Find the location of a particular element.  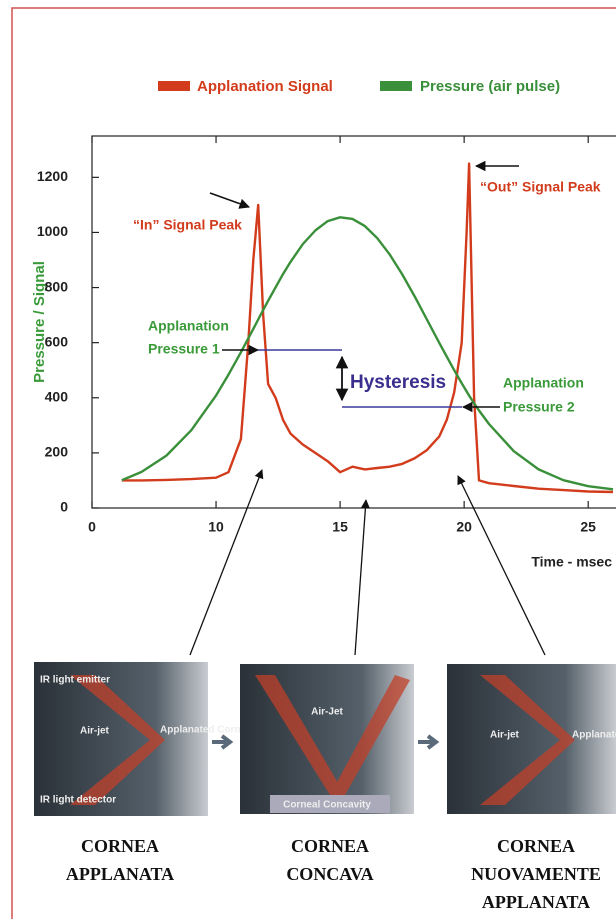

panel-label: IR light emitter is located at coordinates (75, 680).